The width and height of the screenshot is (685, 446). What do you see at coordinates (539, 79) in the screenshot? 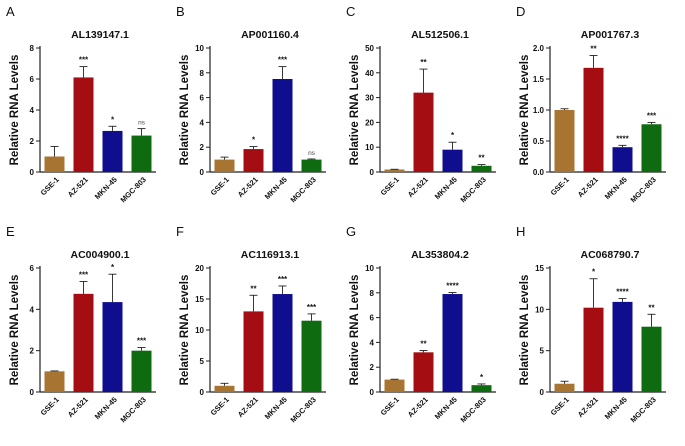
I see `y-tick-label: 1.5` at bounding box center [539, 79].